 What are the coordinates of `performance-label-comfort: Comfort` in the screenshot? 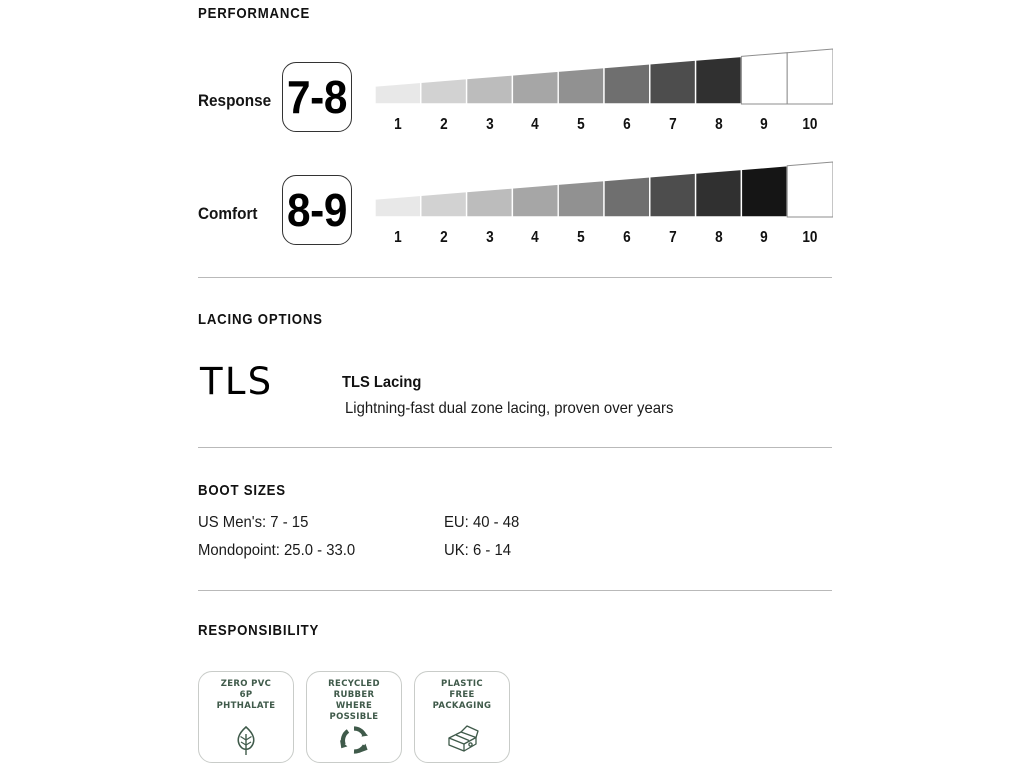 It's located at (228, 213).